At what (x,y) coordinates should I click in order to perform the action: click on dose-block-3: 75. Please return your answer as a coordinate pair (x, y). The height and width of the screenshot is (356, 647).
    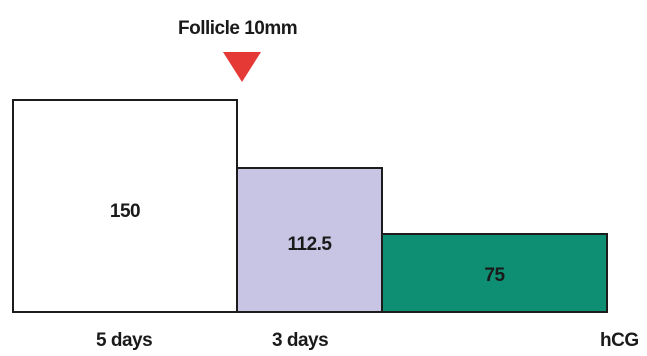
    Looking at the image, I should click on (494, 273).